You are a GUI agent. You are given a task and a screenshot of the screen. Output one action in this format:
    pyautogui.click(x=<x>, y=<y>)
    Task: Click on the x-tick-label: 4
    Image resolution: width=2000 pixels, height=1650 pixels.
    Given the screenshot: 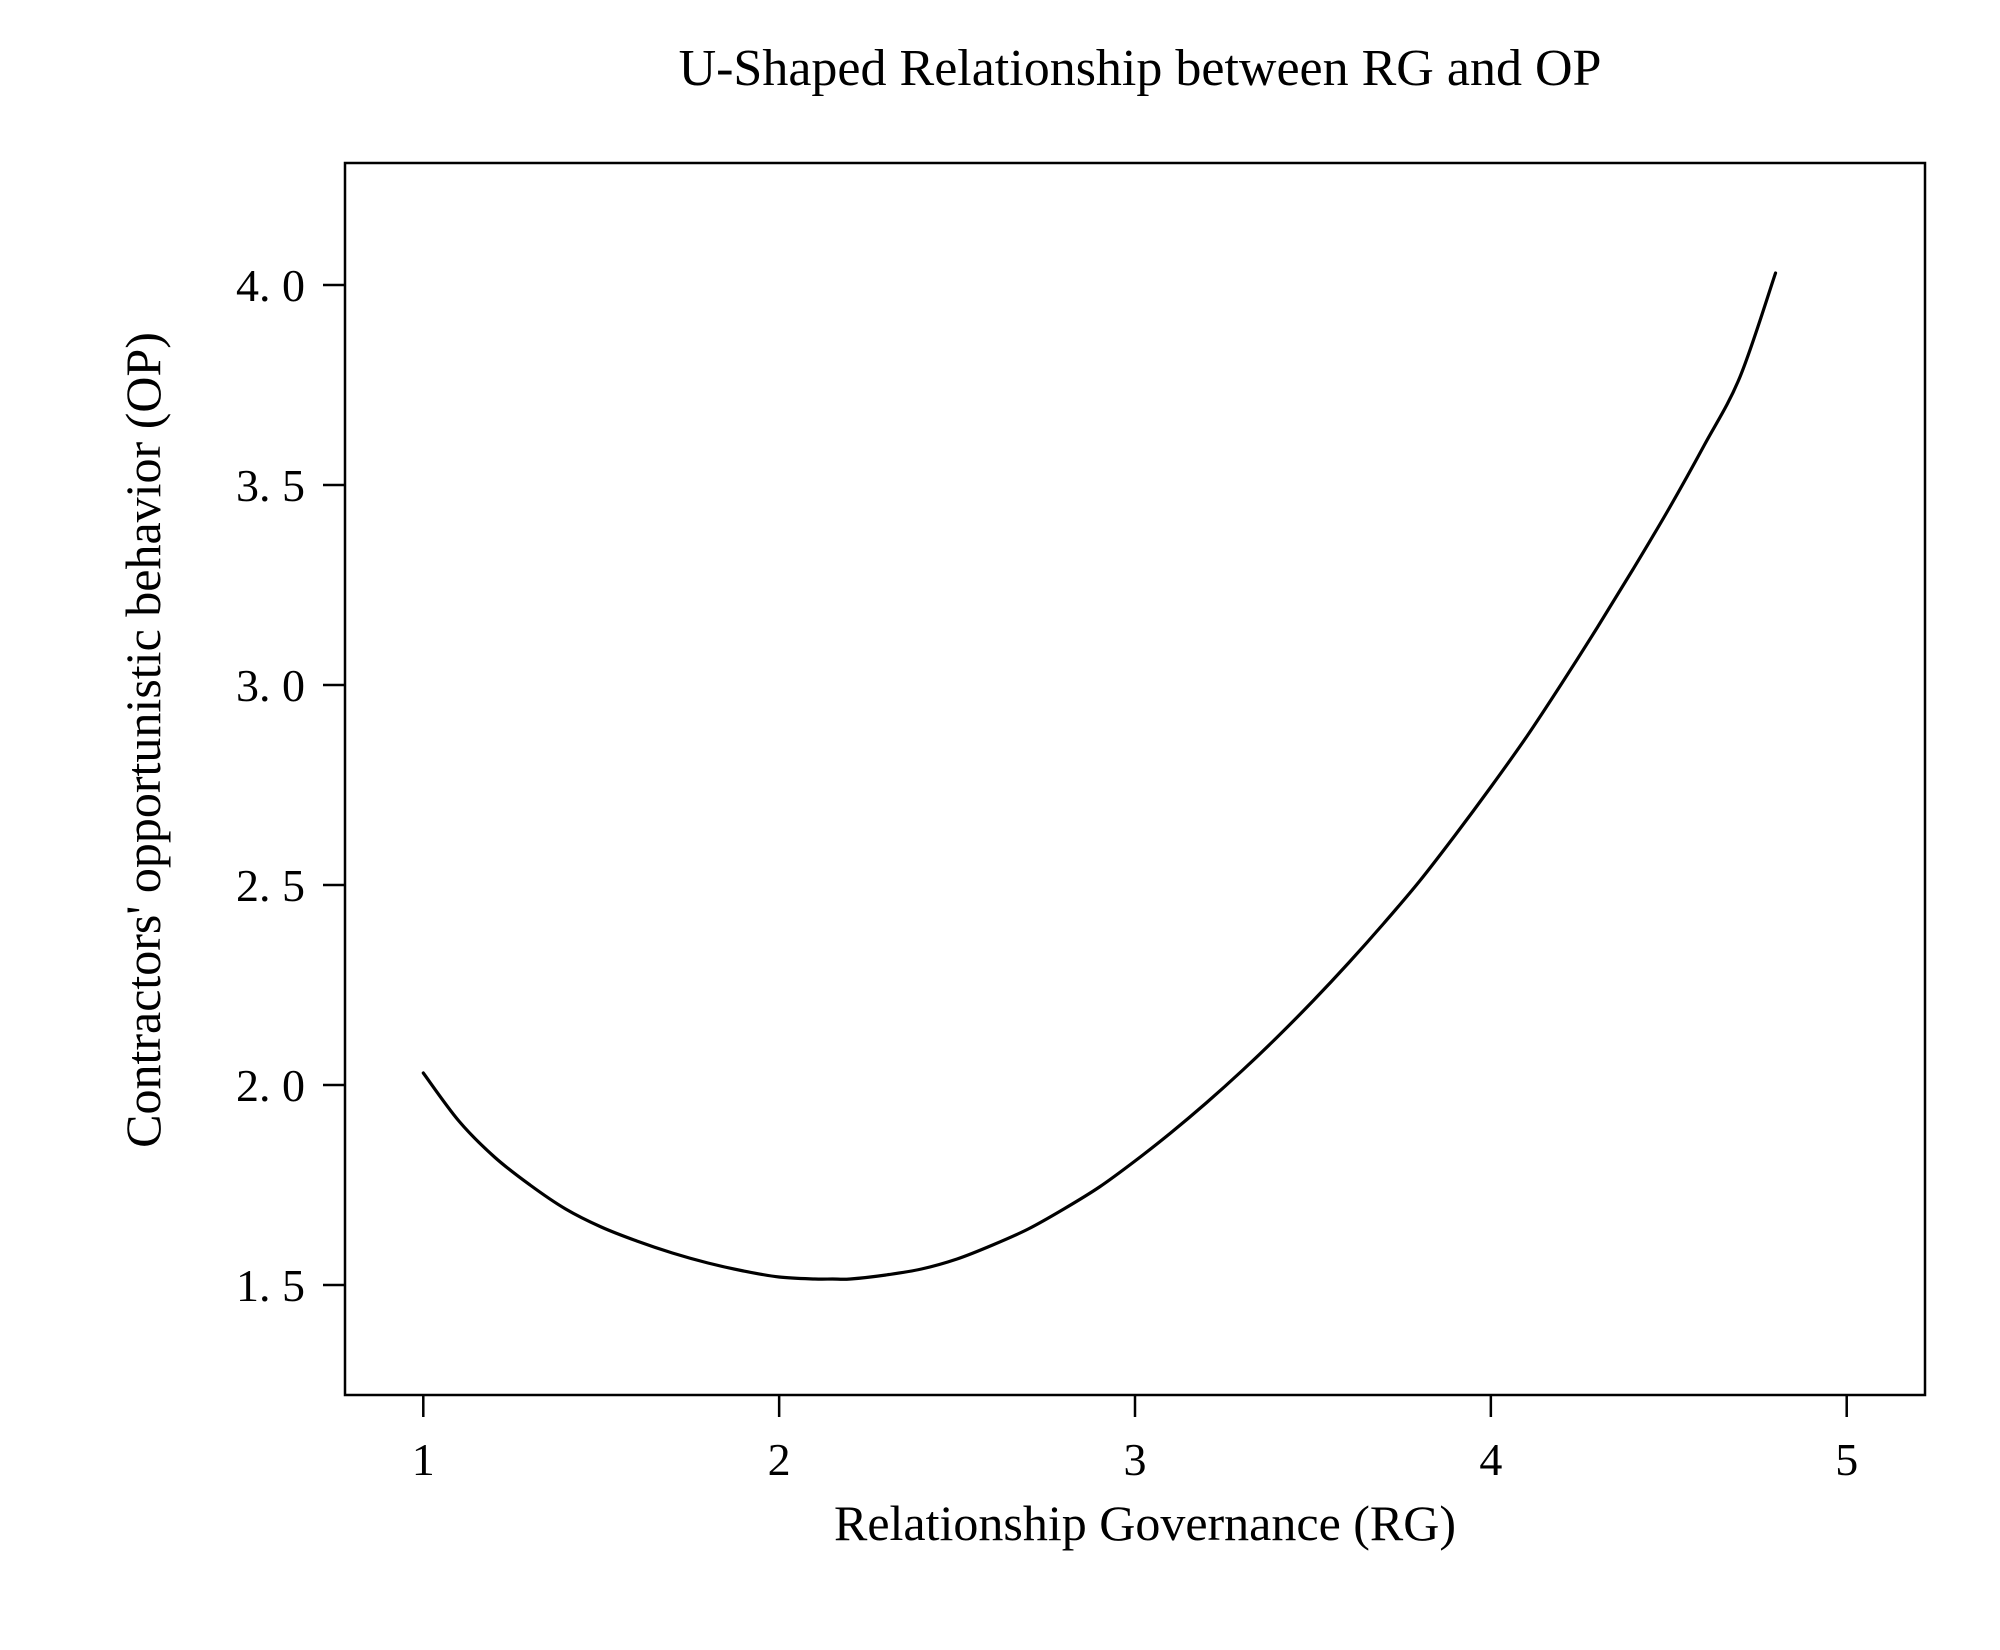 What is the action you would take?
    pyautogui.click(x=1490, y=1459)
    